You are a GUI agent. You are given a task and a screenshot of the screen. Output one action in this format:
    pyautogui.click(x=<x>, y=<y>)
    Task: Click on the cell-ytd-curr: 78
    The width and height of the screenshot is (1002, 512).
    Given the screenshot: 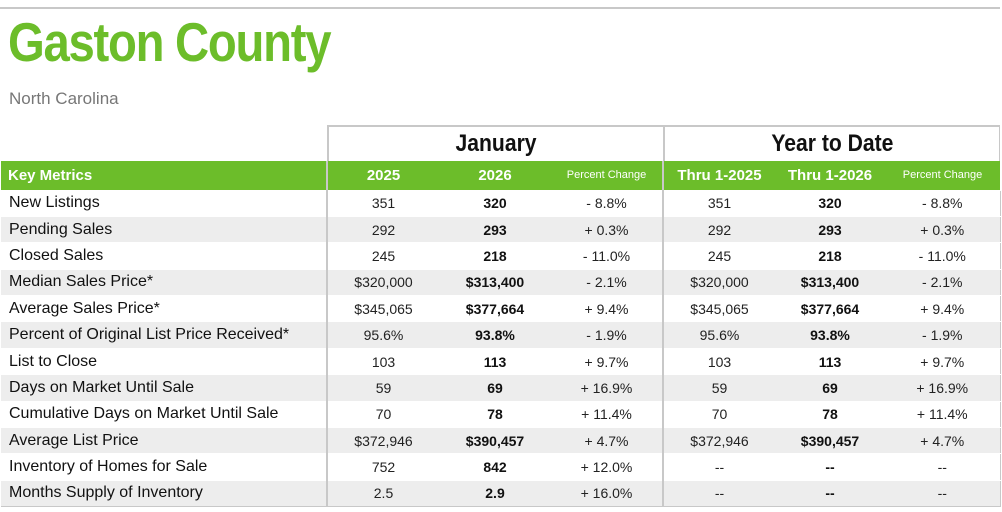 What is the action you would take?
    pyautogui.click(x=830, y=415)
    